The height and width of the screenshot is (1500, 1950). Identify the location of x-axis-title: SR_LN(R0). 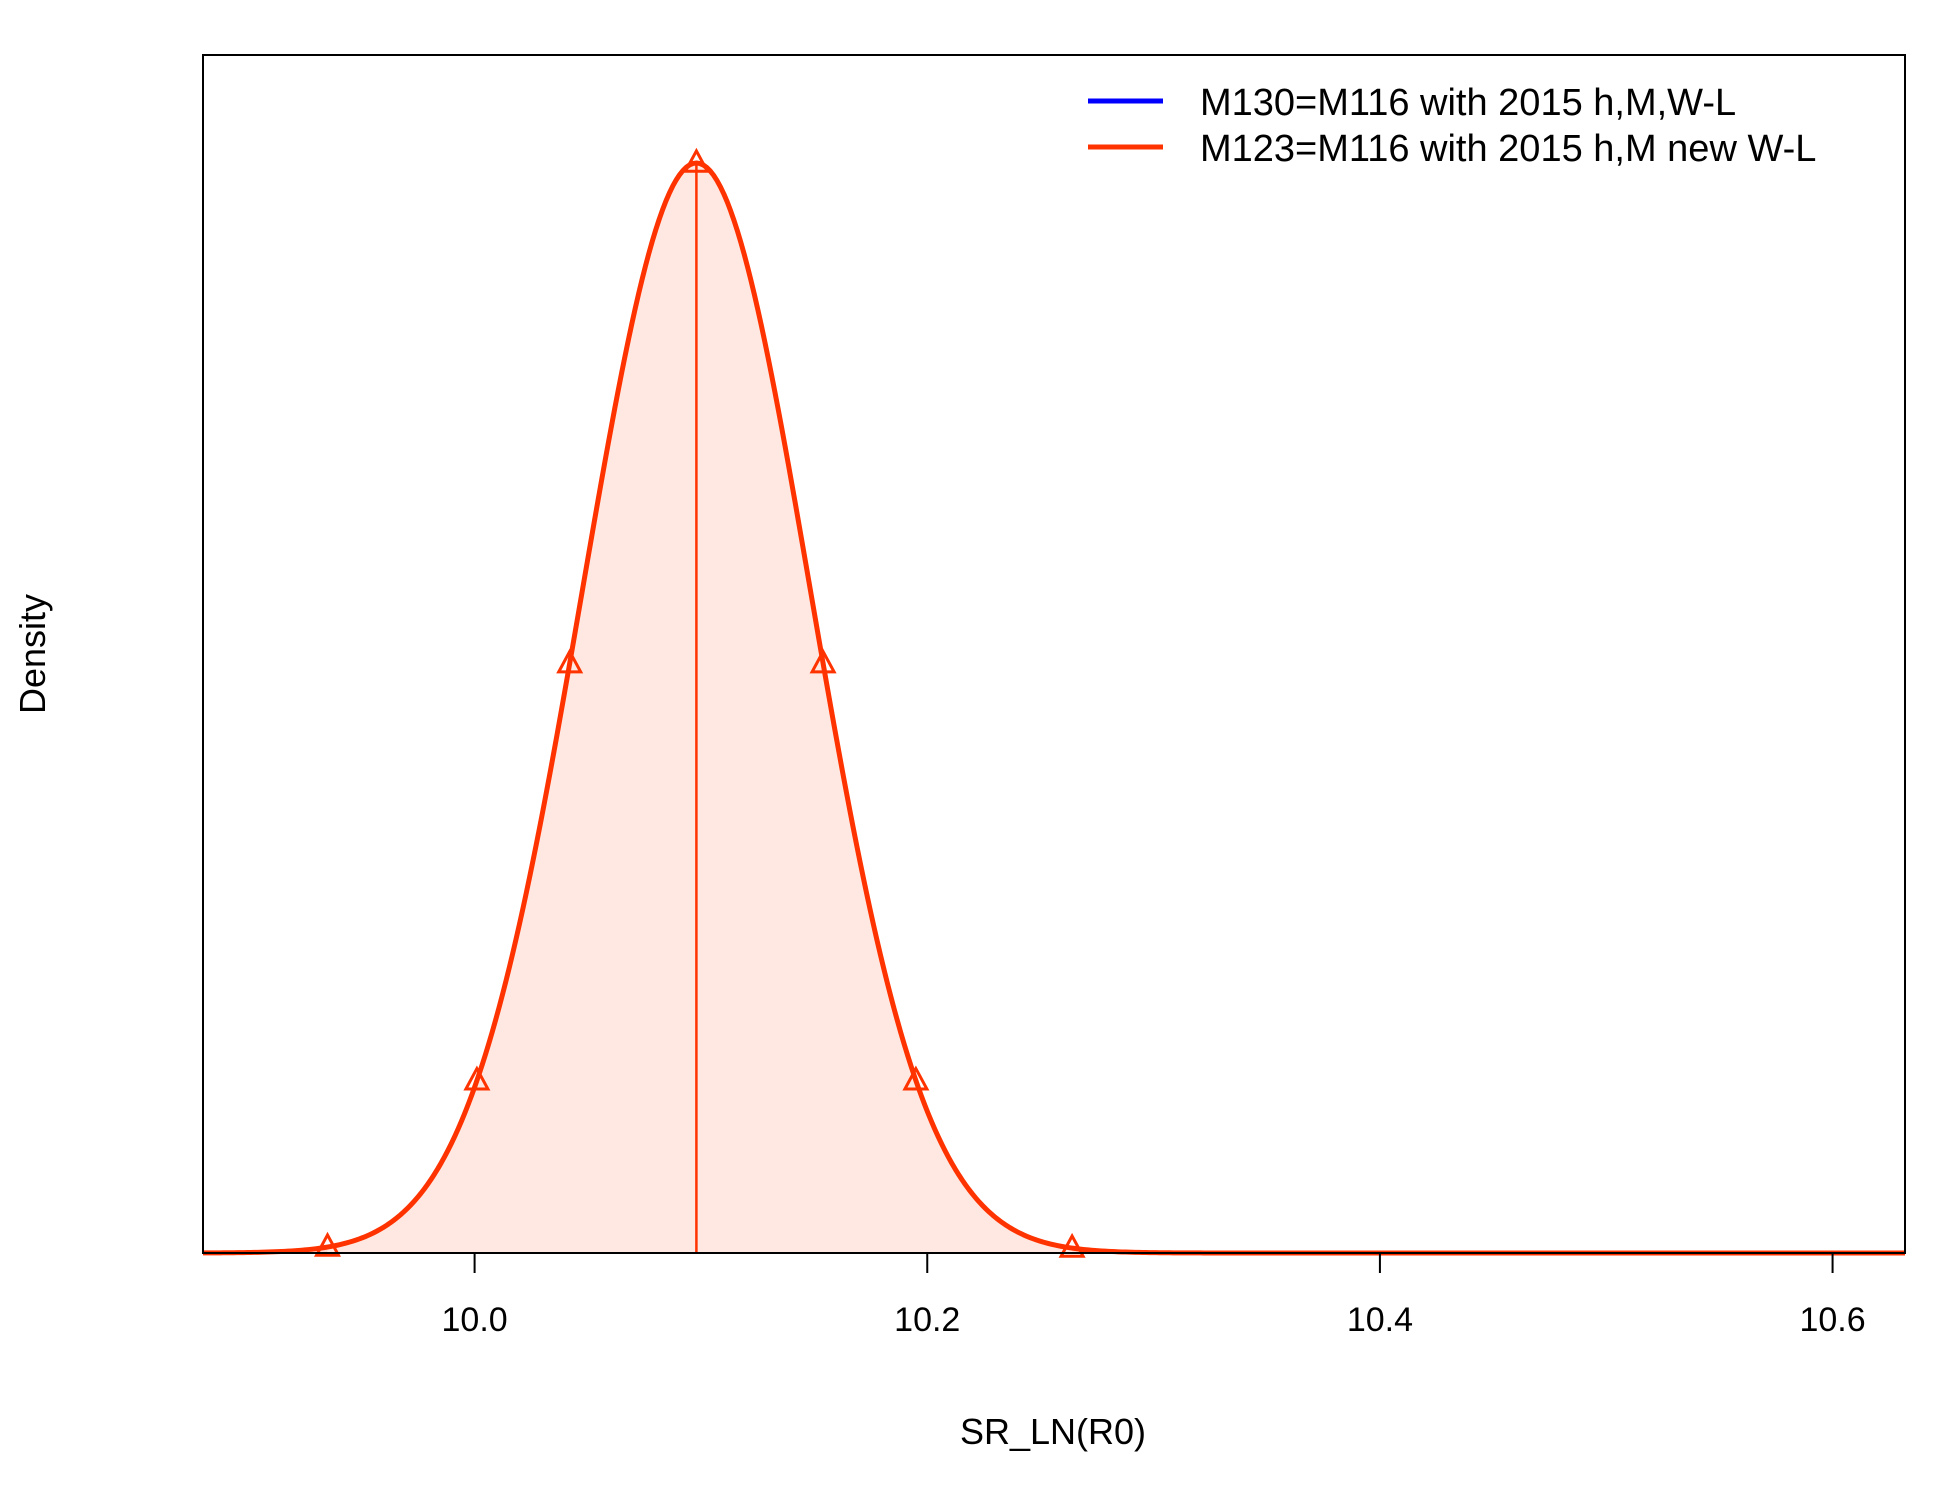
(1053, 1431).